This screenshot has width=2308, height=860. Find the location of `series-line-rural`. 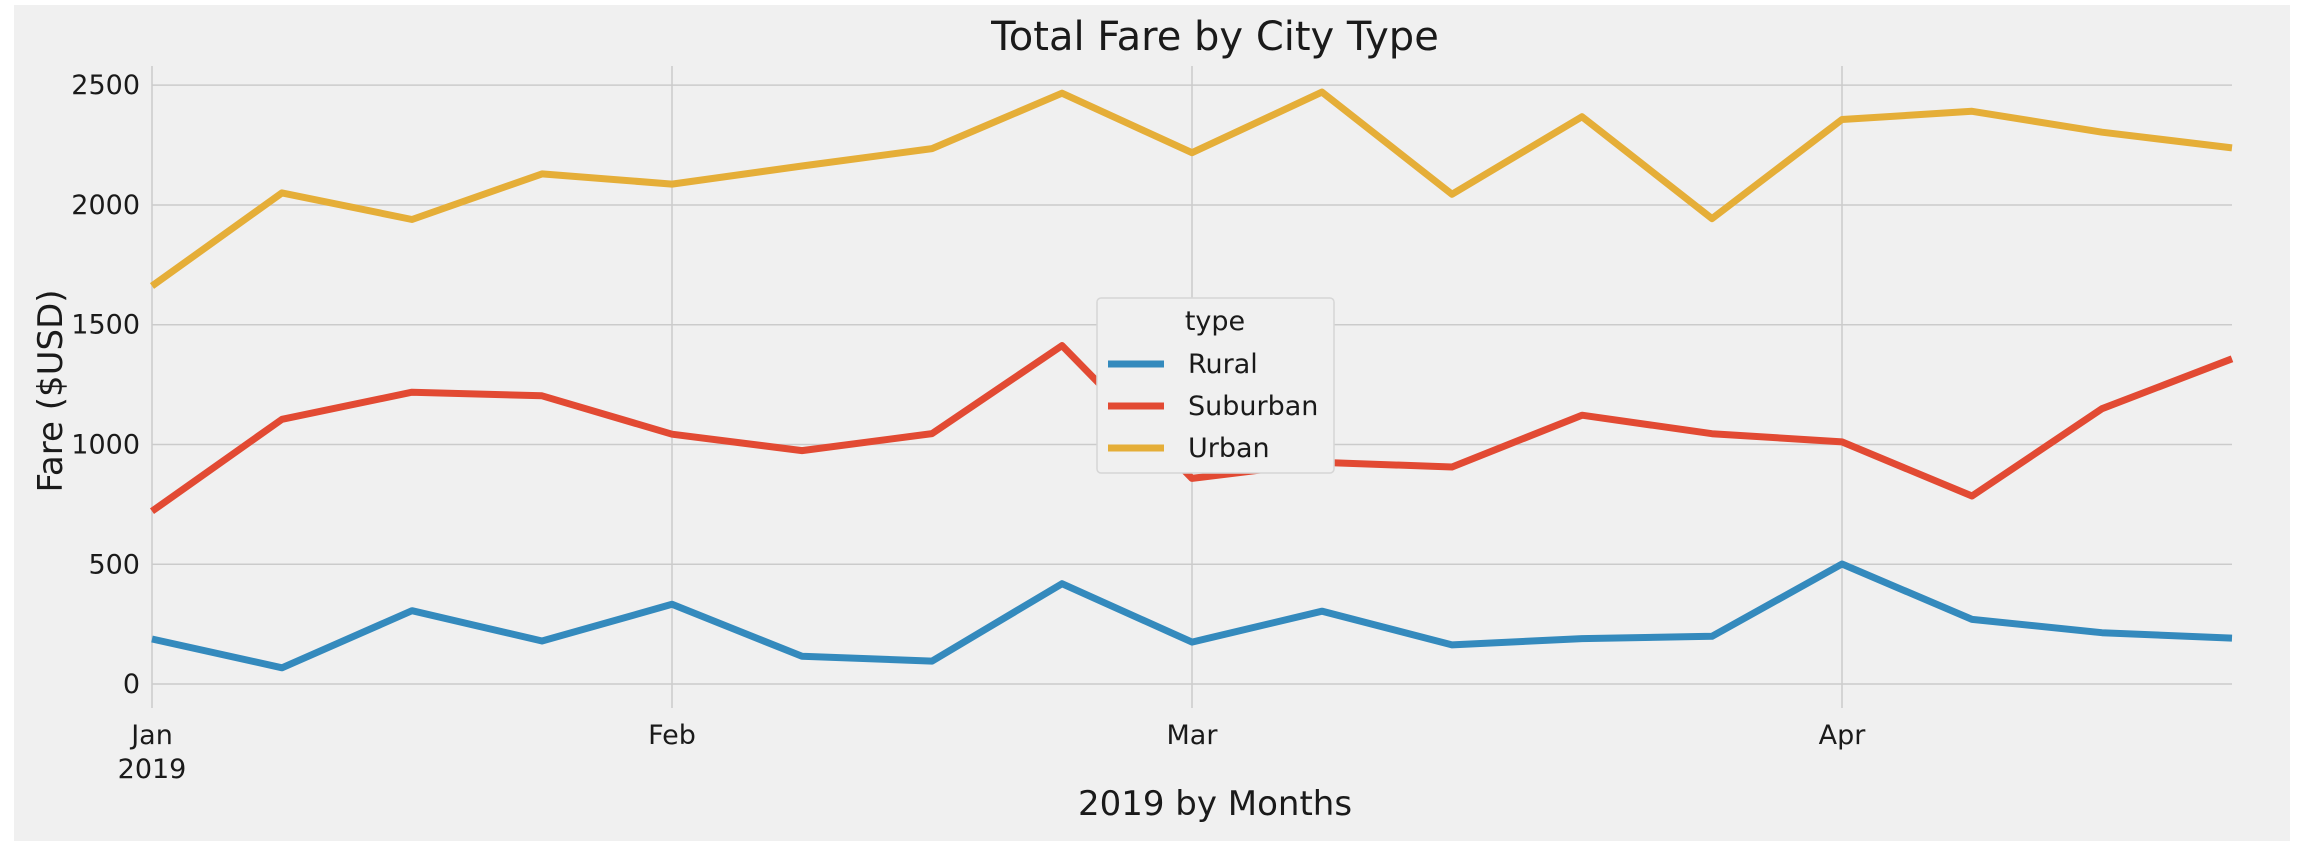

series-line-rural is located at coordinates (1192, 616).